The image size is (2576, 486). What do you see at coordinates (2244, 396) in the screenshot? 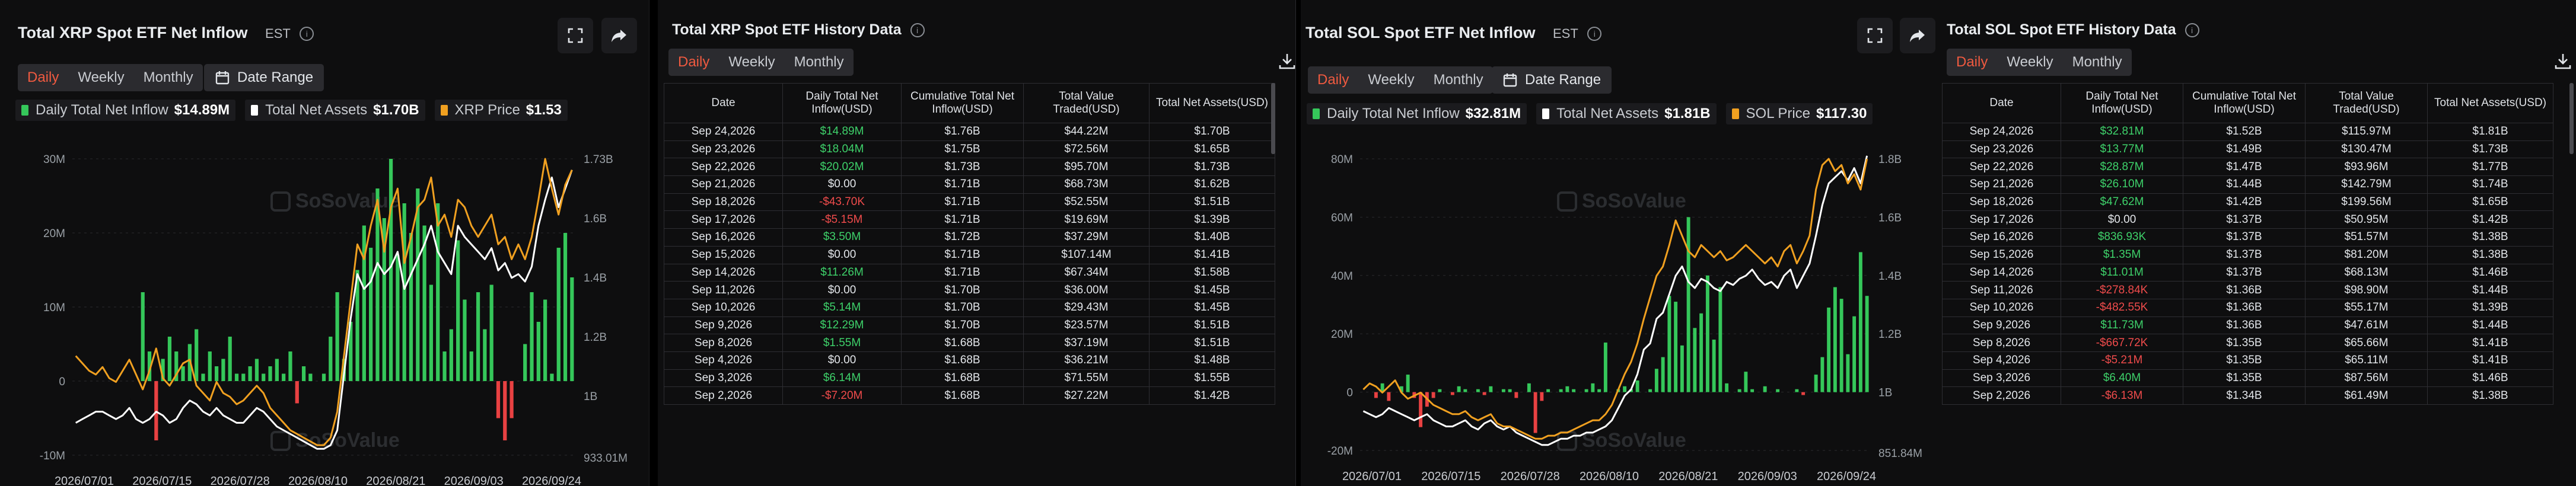
I see `cell-cumulative-inflow: $1.34B` at bounding box center [2244, 396].